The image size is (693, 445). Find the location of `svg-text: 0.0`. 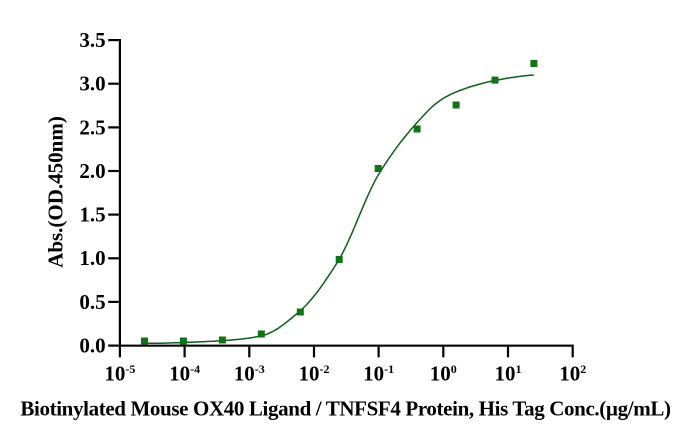

svg-text: 0.0 is located at coordinates (92, 346).